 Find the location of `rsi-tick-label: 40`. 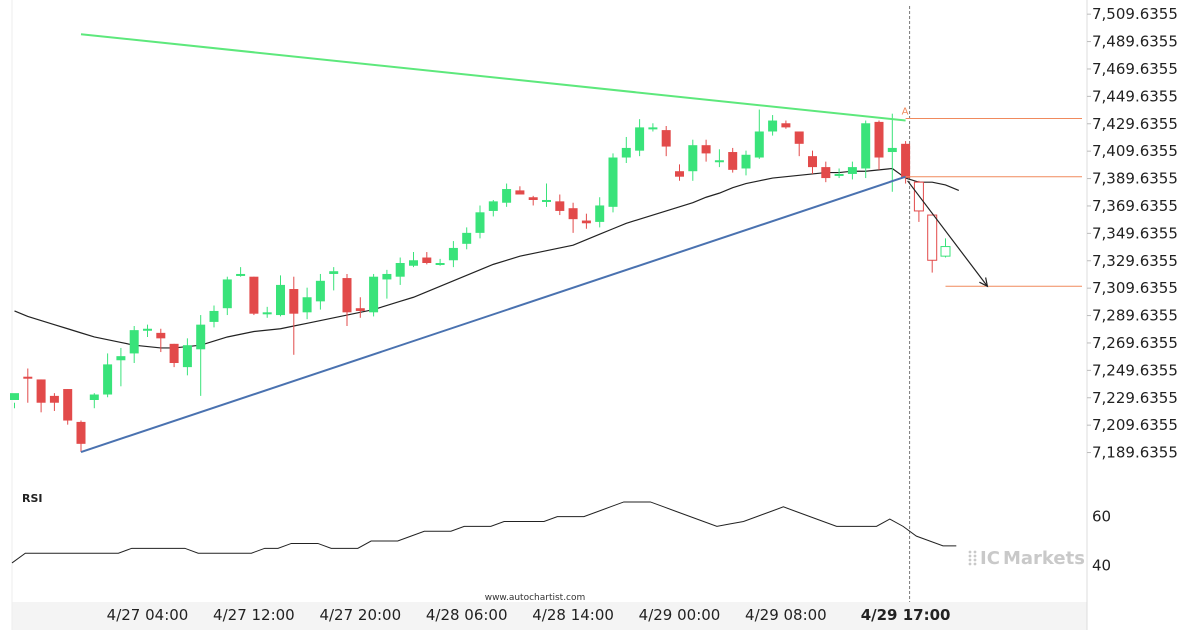

rsi-tick-label: 40 is located at coordinates (1101, 565).